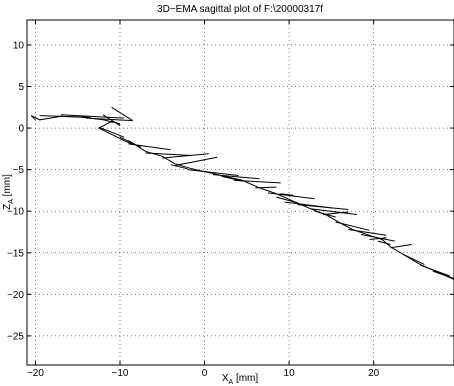 The height and width of the screenshot is (386, 454). I want to click on y-tick-label: −15, so click(15, 253).